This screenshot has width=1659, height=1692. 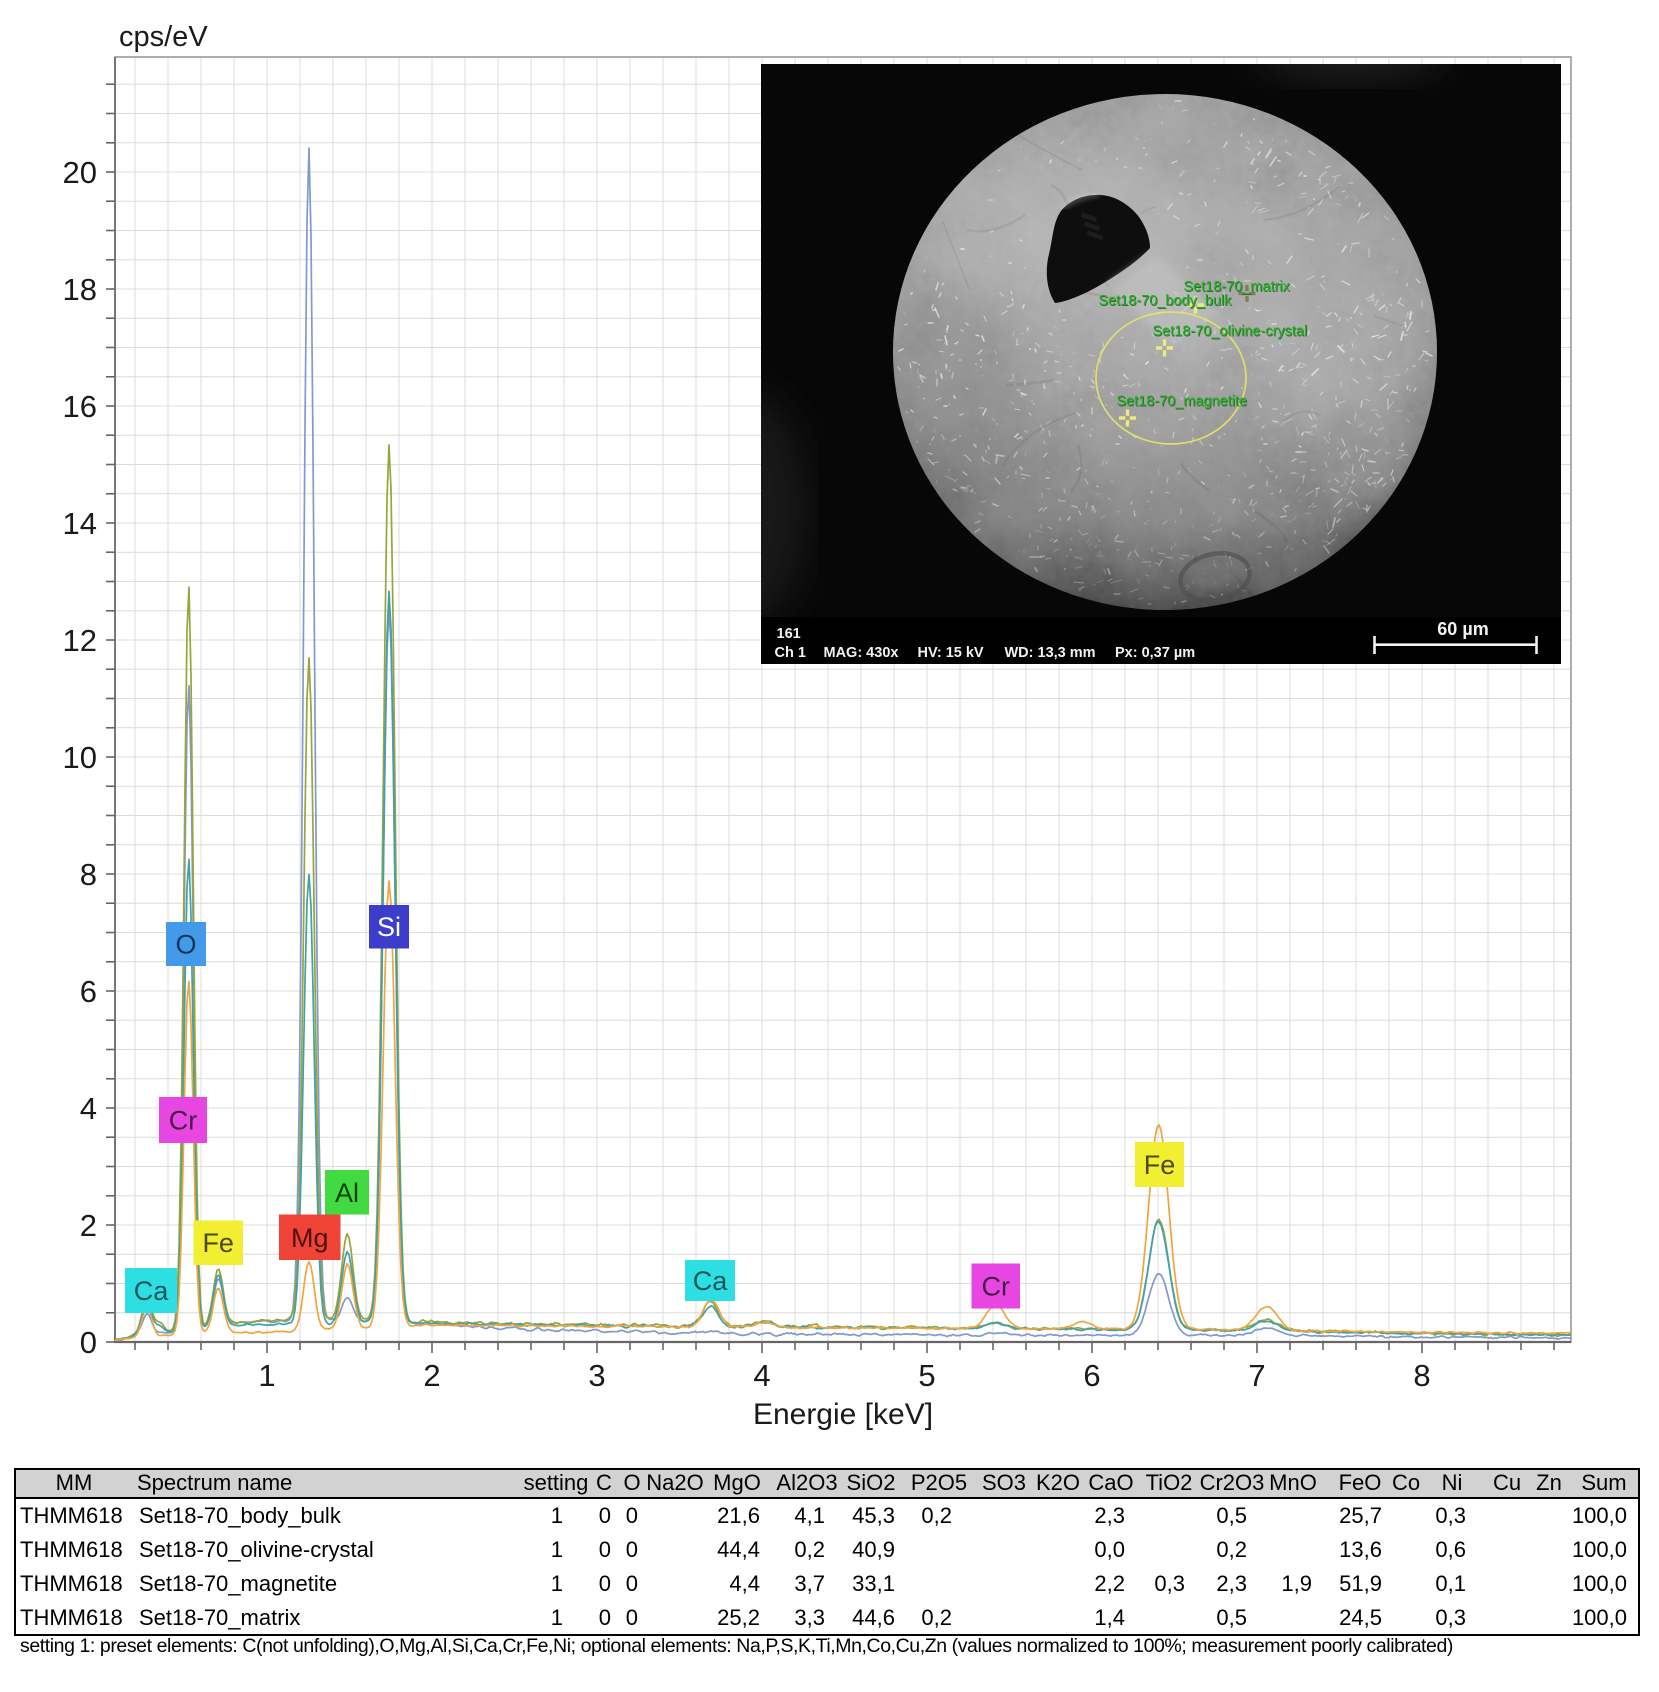 What do you see at coordinates (1155, 653) in the screenshot?
I see `svg-text: Px: 0,37 µm` at bounding box center [1155, 653].